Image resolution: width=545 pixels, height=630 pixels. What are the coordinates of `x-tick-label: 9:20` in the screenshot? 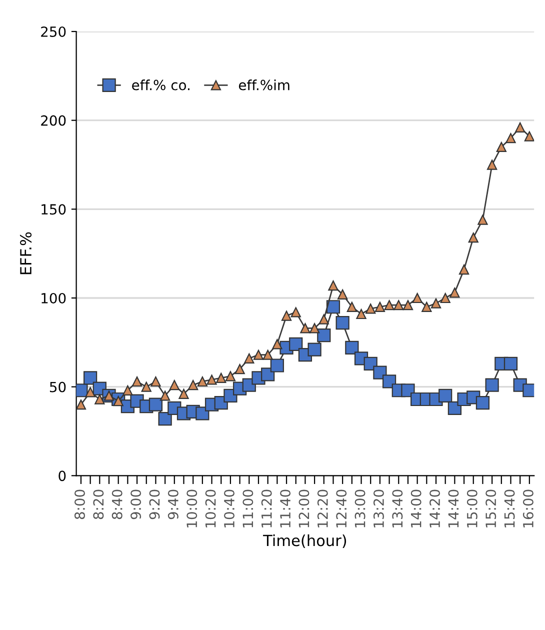 It's located at (154, 505).